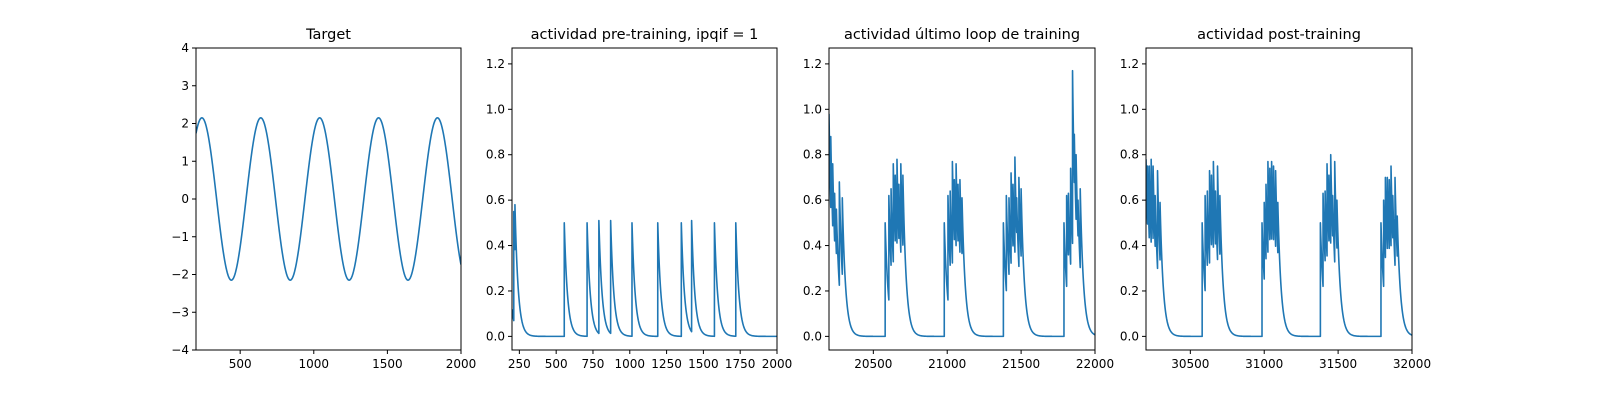  Describe the element at coordinates (185, 86) in the screenshot. I see `y-tick-label: 3` at that location.